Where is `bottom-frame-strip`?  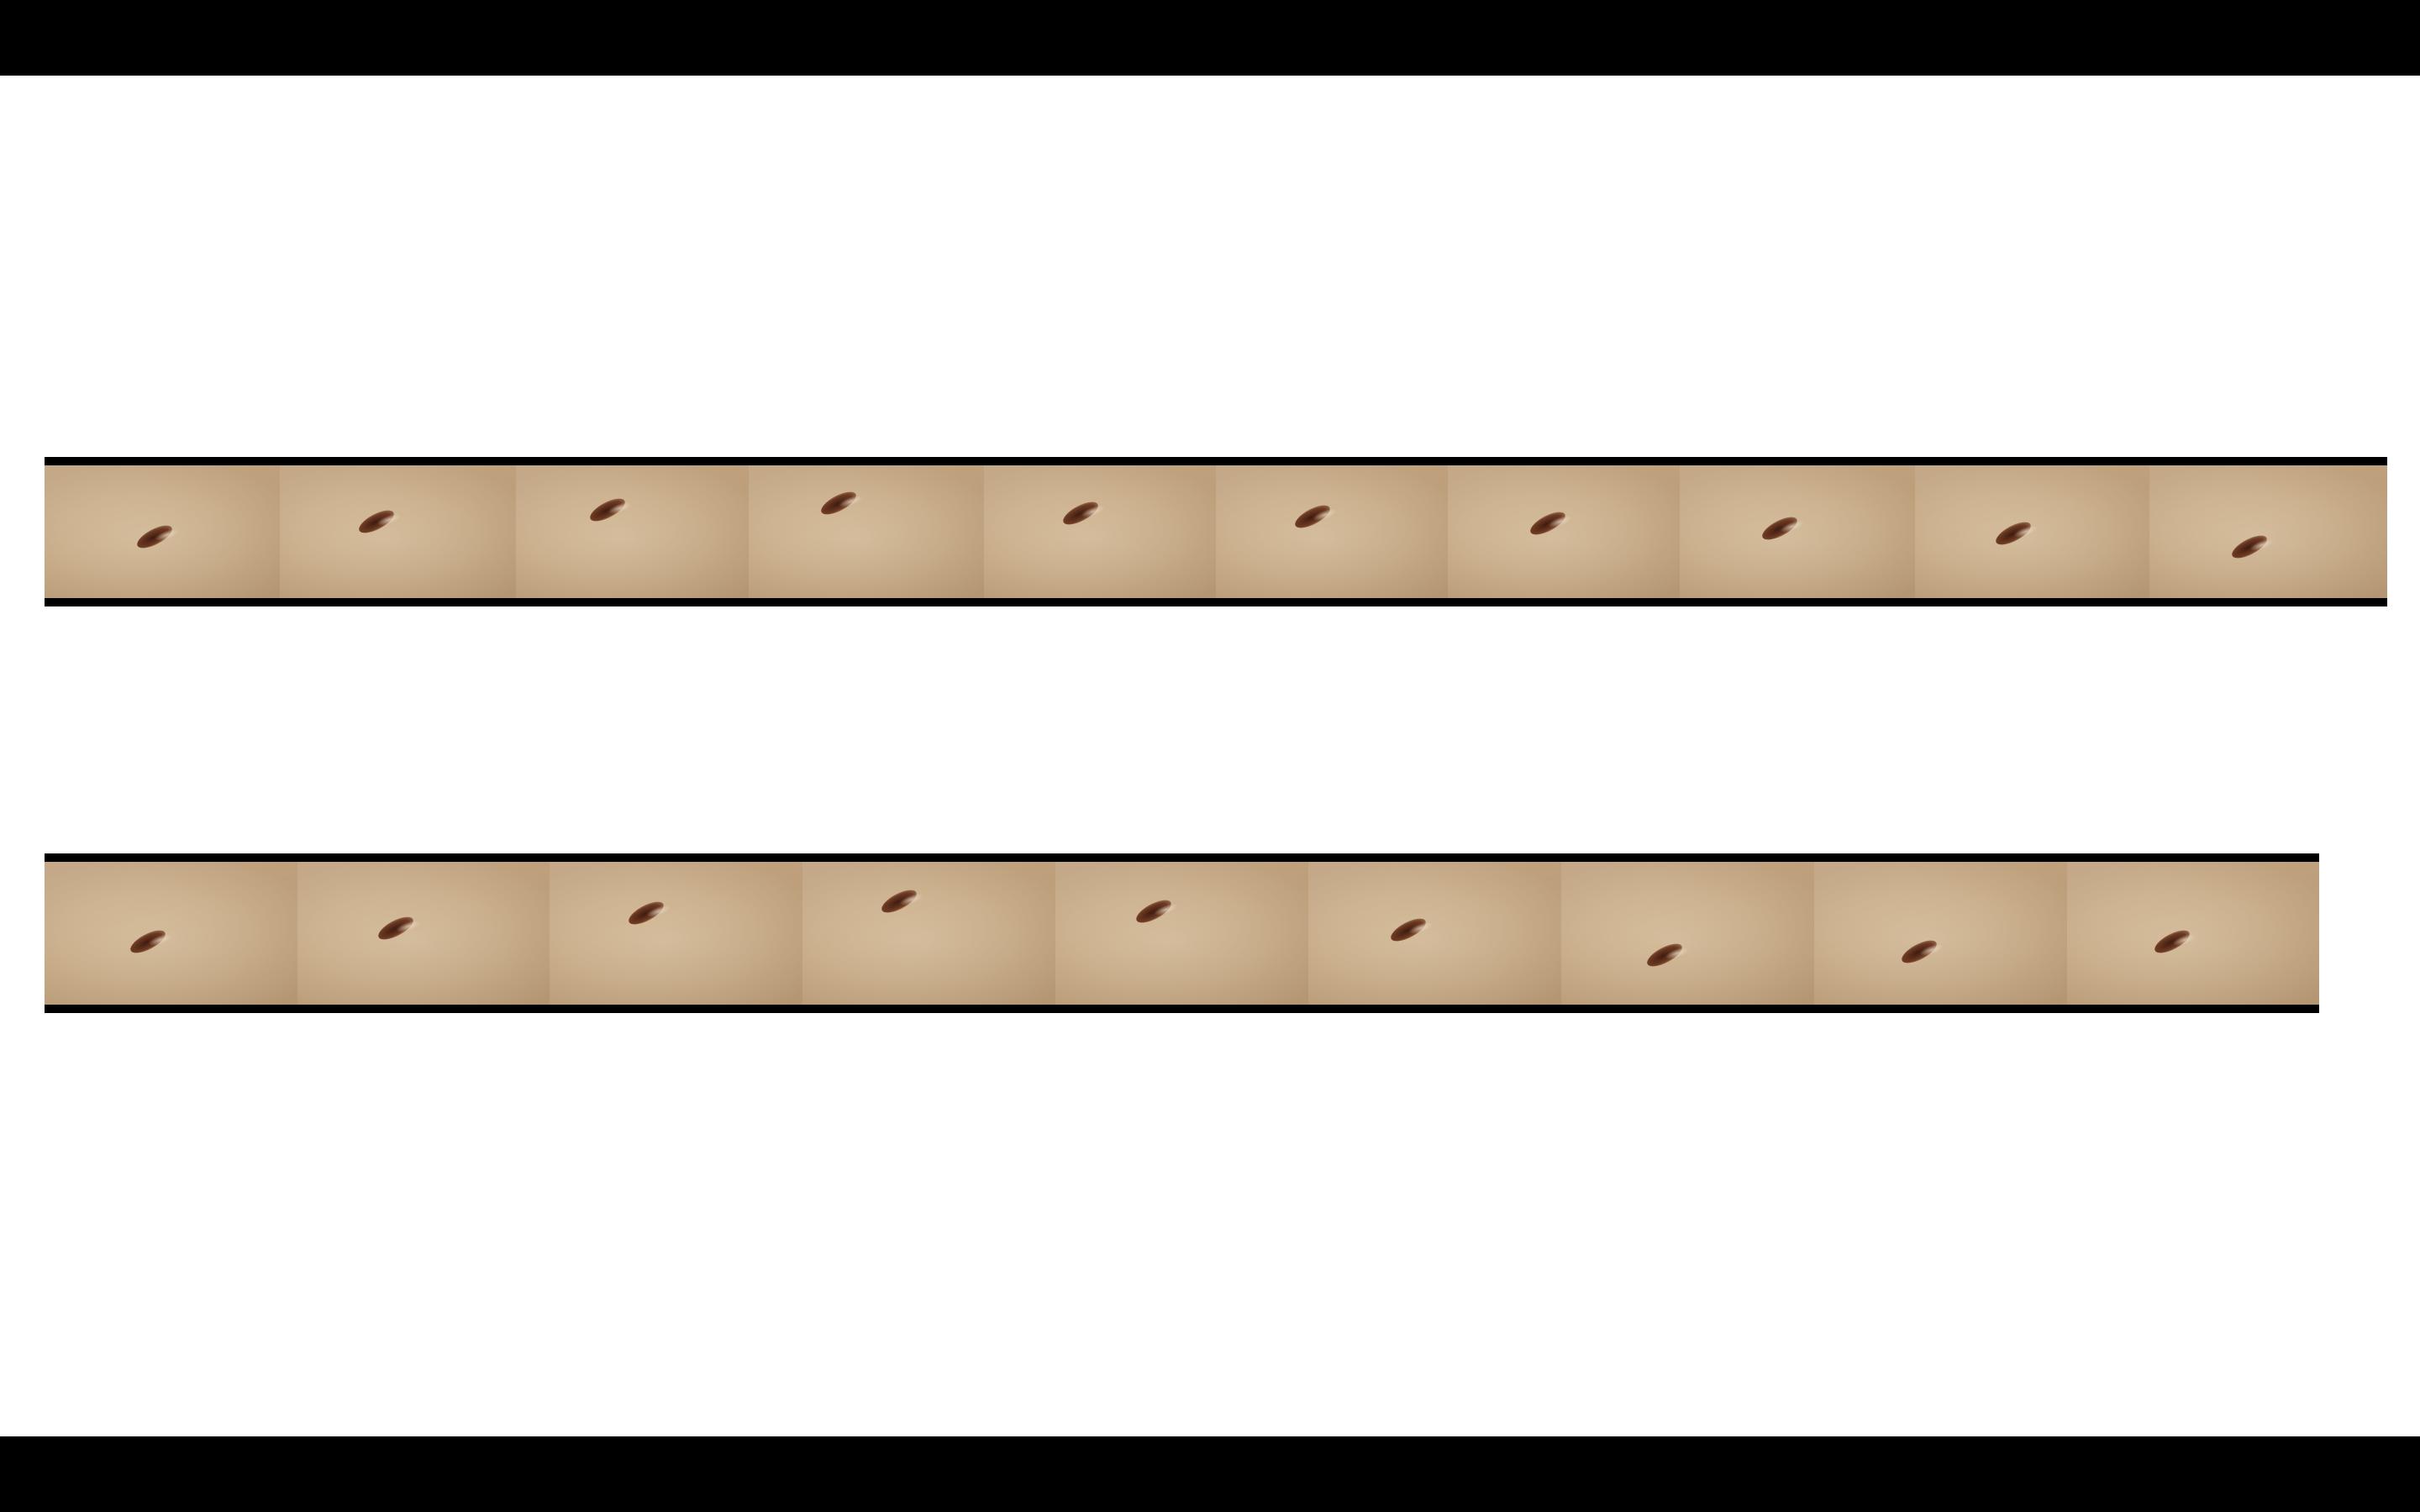
bottom-frame-strip is located at coordinates (1182, 933).